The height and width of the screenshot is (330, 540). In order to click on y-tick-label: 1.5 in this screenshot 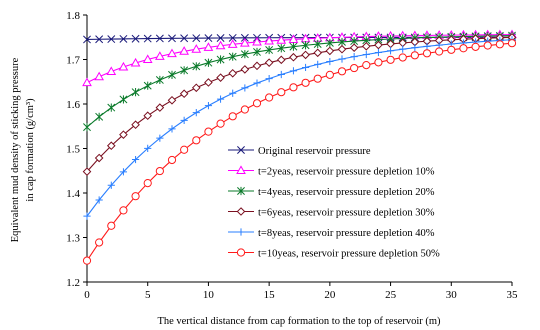, I will do `click(73, 150)`.